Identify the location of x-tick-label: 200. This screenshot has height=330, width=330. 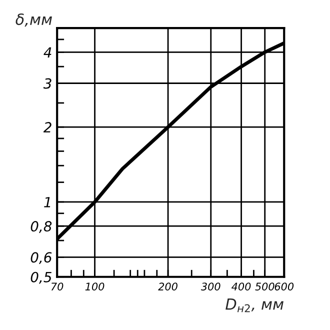
(168, 286).